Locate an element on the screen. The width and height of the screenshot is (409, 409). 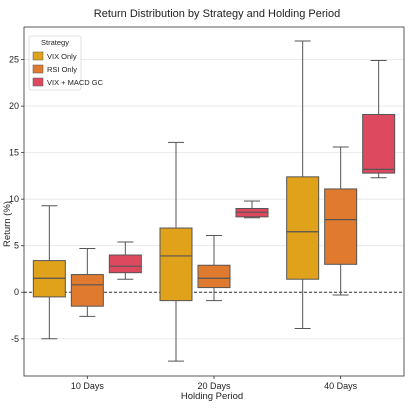
legend: Strategy VIX Only RSI Only VIX + MACD GC is located at coordinates (66, 63).